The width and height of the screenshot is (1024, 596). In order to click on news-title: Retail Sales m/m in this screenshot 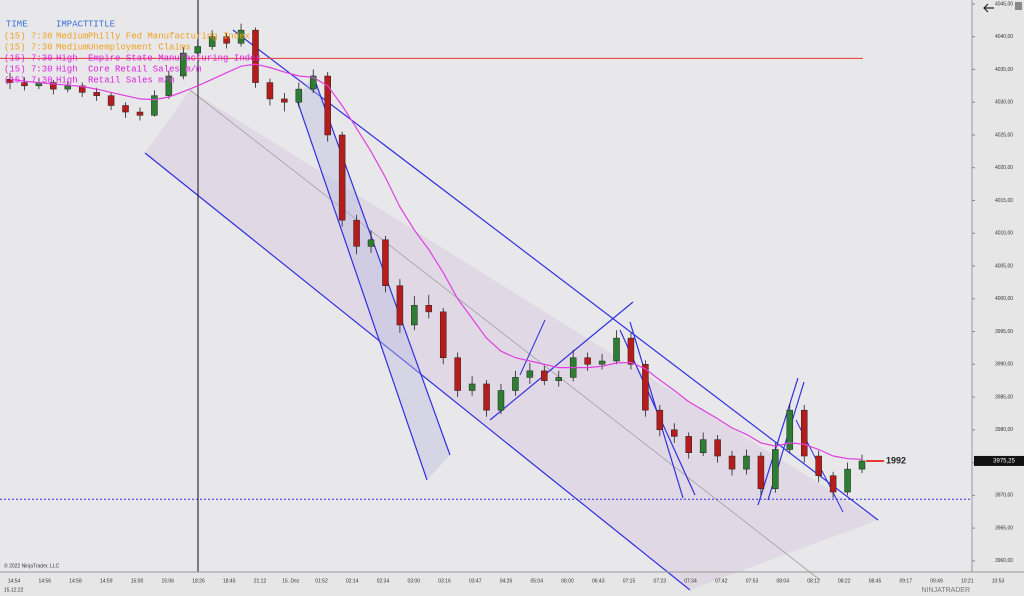, I will do `click(131, 80)`.